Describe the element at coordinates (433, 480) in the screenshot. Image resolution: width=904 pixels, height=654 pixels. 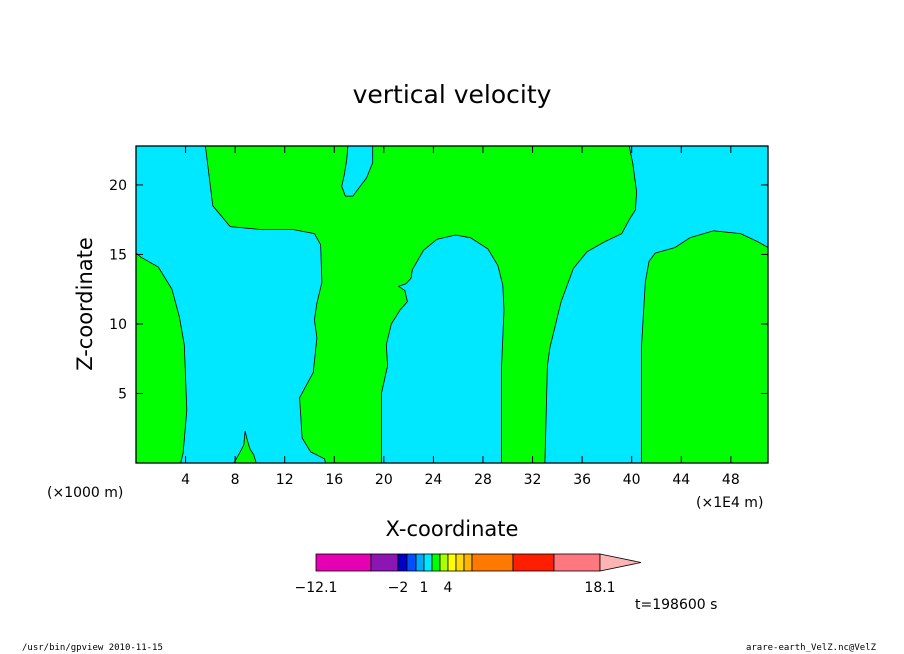
I see `x-tick-label: 24` at that location.